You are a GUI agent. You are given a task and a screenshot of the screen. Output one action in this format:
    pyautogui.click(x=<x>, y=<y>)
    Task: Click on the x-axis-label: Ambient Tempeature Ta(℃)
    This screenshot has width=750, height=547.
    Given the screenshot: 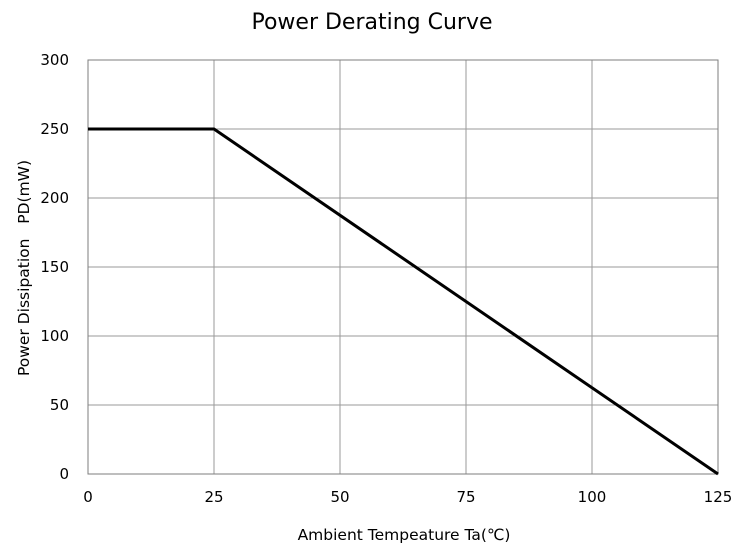 What is the action you would take?
    pyautogui.click(x=404, y=535)
    